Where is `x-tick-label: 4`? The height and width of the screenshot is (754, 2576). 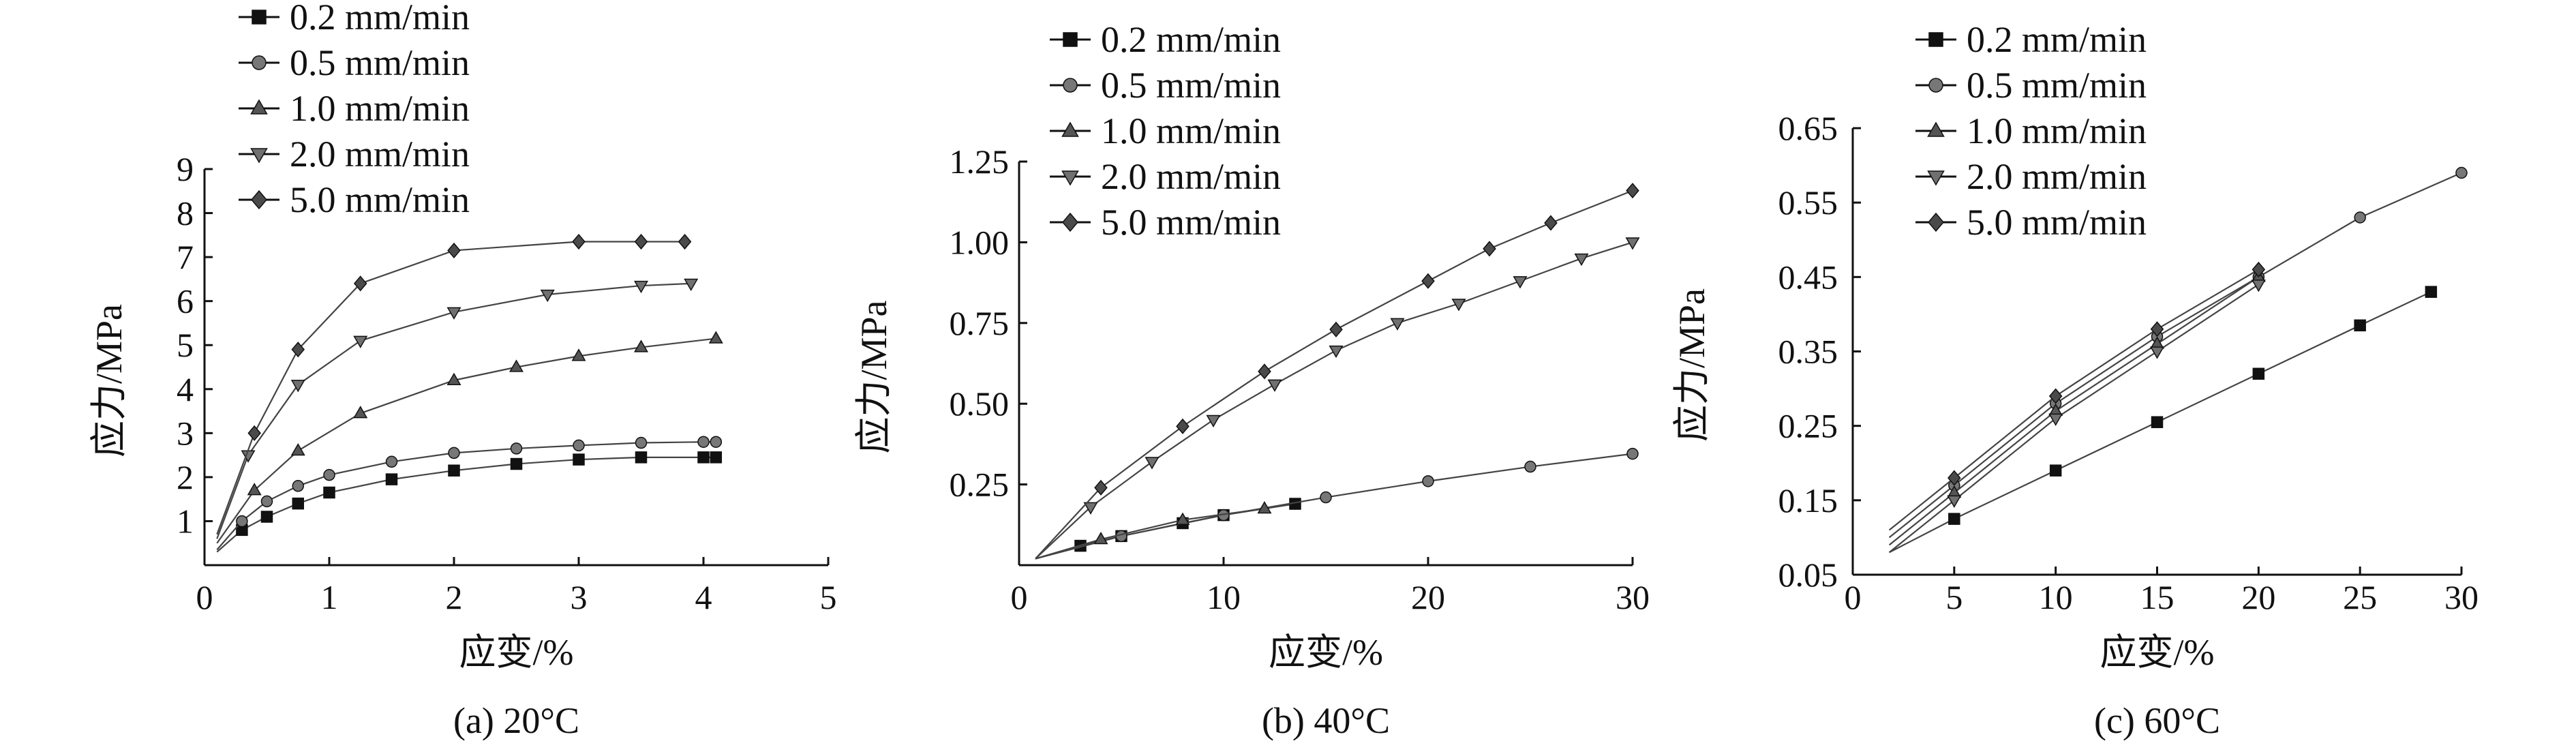
x-tick-label: 4 is located at coordinates (704, 597).